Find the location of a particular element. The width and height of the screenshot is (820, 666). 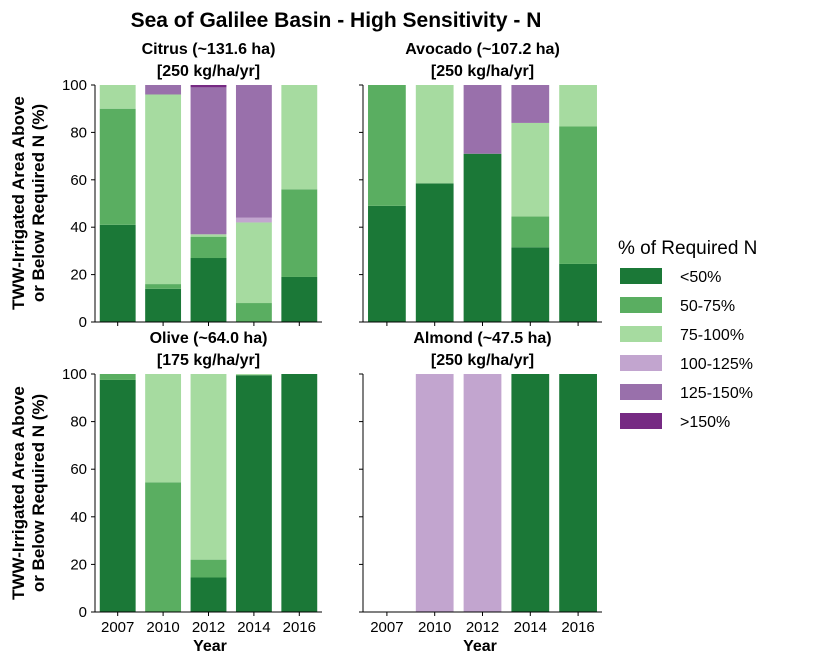

legend-label: 75-100% is located at coordinates (712, 335).